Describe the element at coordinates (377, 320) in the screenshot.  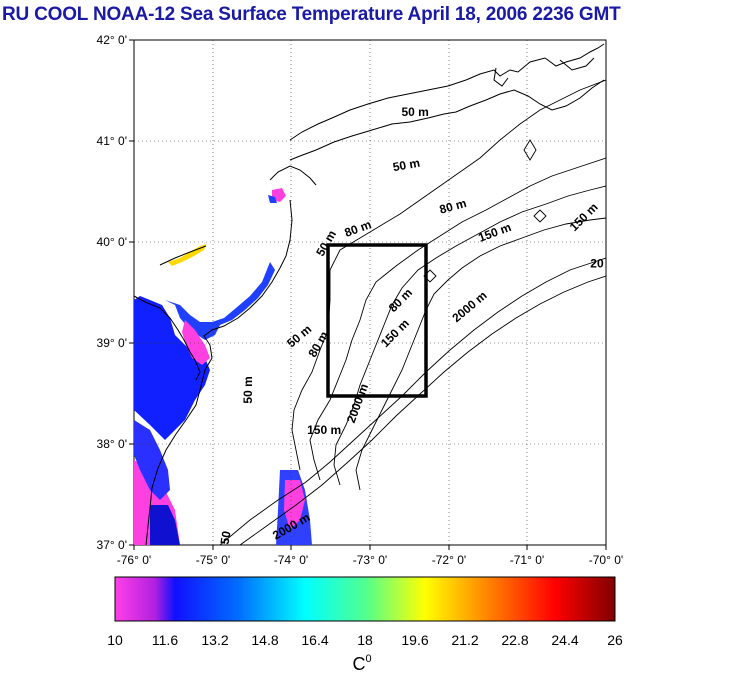
I see `study-area-box` at that location.